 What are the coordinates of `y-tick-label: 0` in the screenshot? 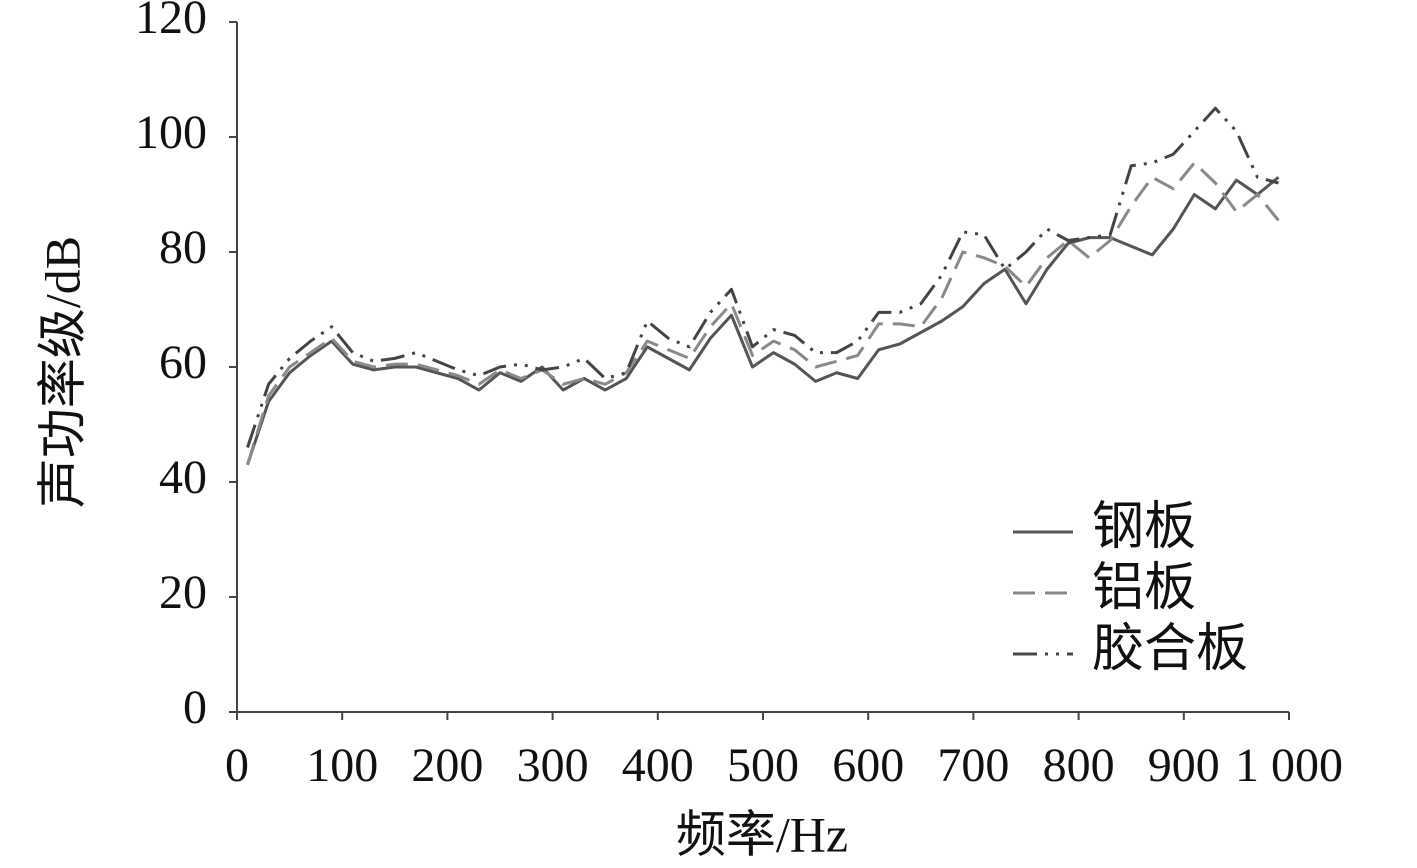 It's located at (195, 707).